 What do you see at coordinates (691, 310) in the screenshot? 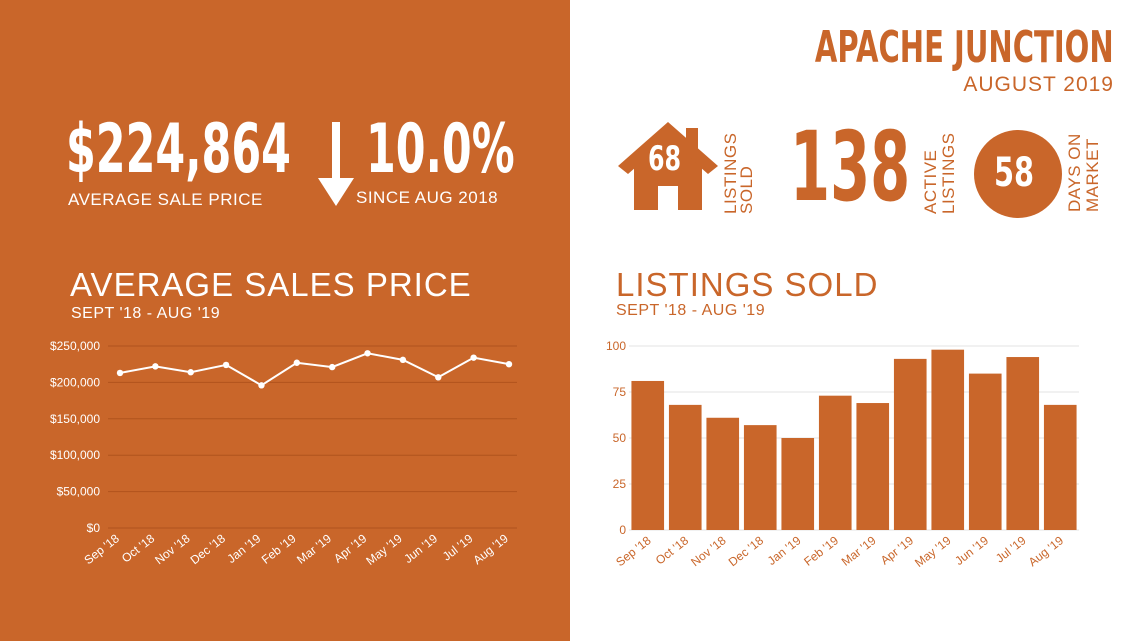
I see `bar-chart-subtitle: SEPT '18 - AUG '19` at bounding box center [691, 310].